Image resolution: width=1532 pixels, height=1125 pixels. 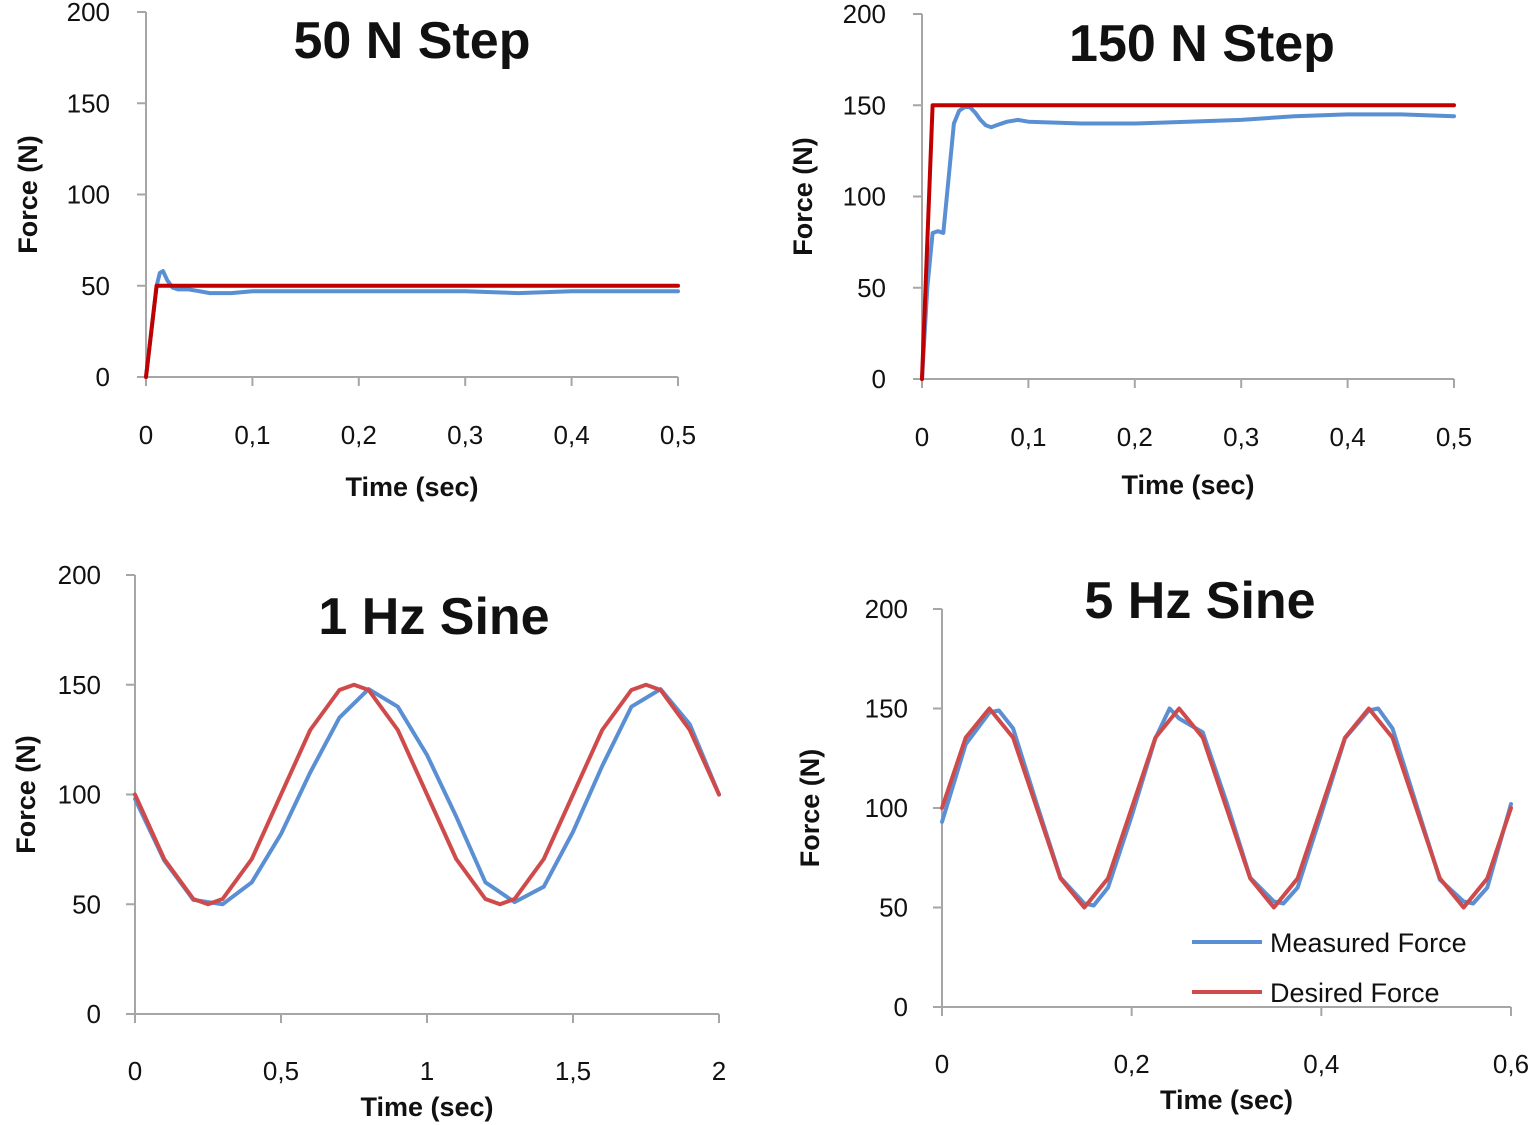 I want to click on x-tick-label: 1,5, so click(x=573, y=1071).